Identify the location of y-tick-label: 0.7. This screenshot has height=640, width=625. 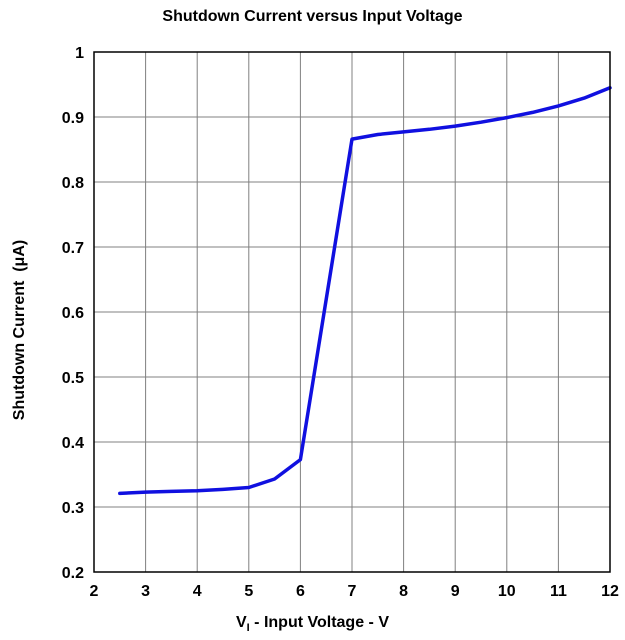
(73, 248).